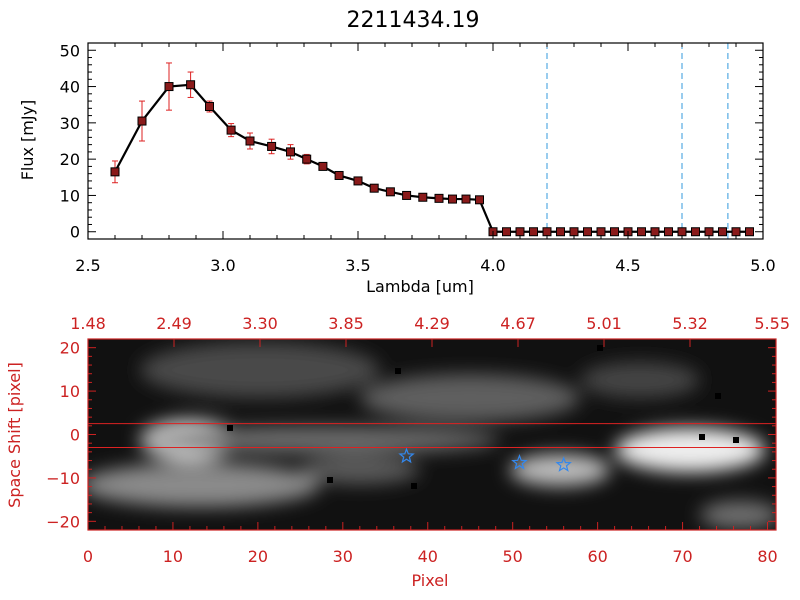  I want to click on spectrogram-top-ticks: 1.48 2.49 3.30 3.85 4.29 4.67 5.01 5.32 5.55, so click(430, 330).